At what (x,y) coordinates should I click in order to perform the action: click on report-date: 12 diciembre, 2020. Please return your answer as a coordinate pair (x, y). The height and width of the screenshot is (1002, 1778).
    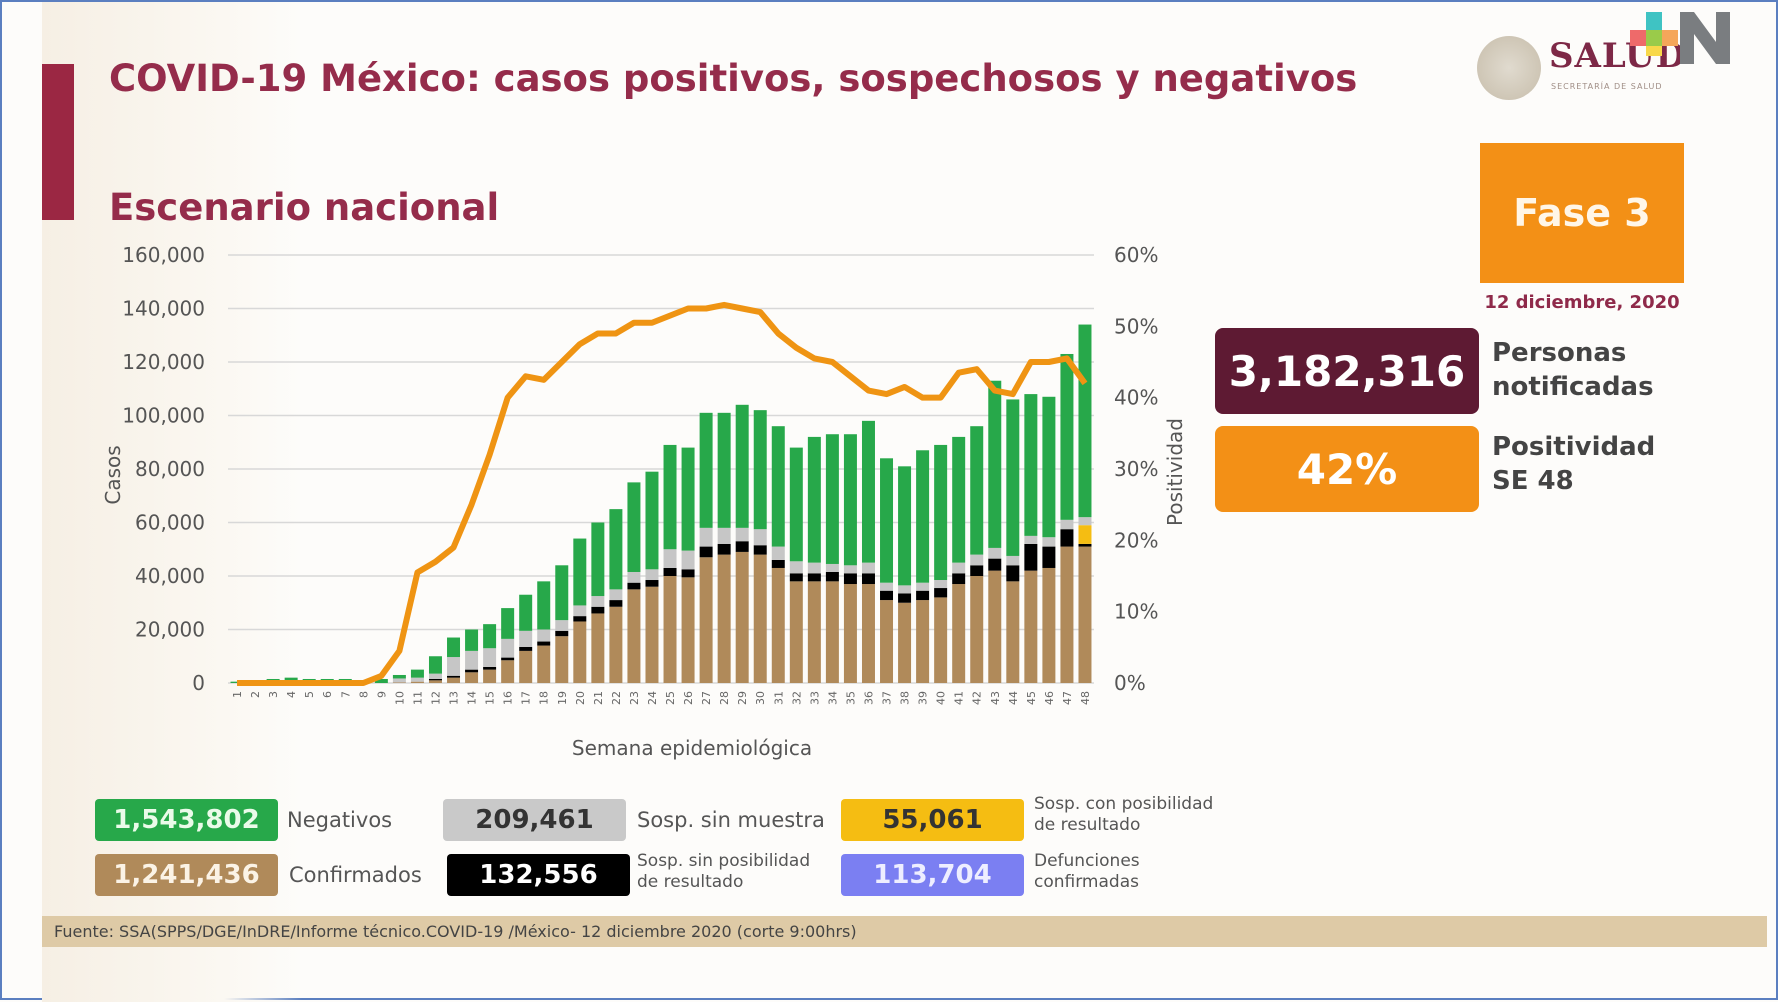
    Looking at the image, I should click on (1582, 302).